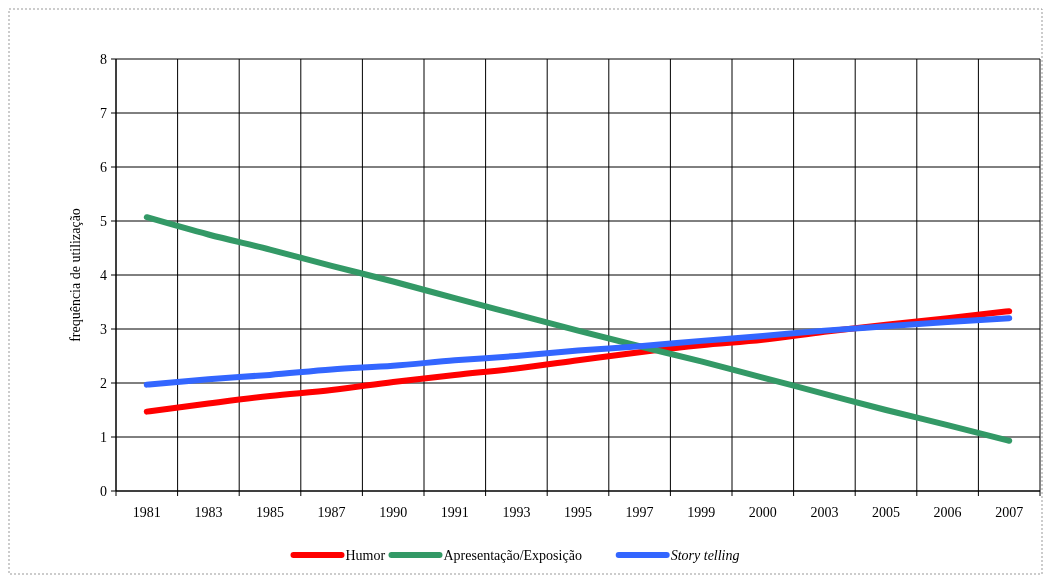 This screenshot has width=1051, height=583. Describe the element at coordinates (103, 383) in the screenshot. I see `y-tick-label: 2` at that location.